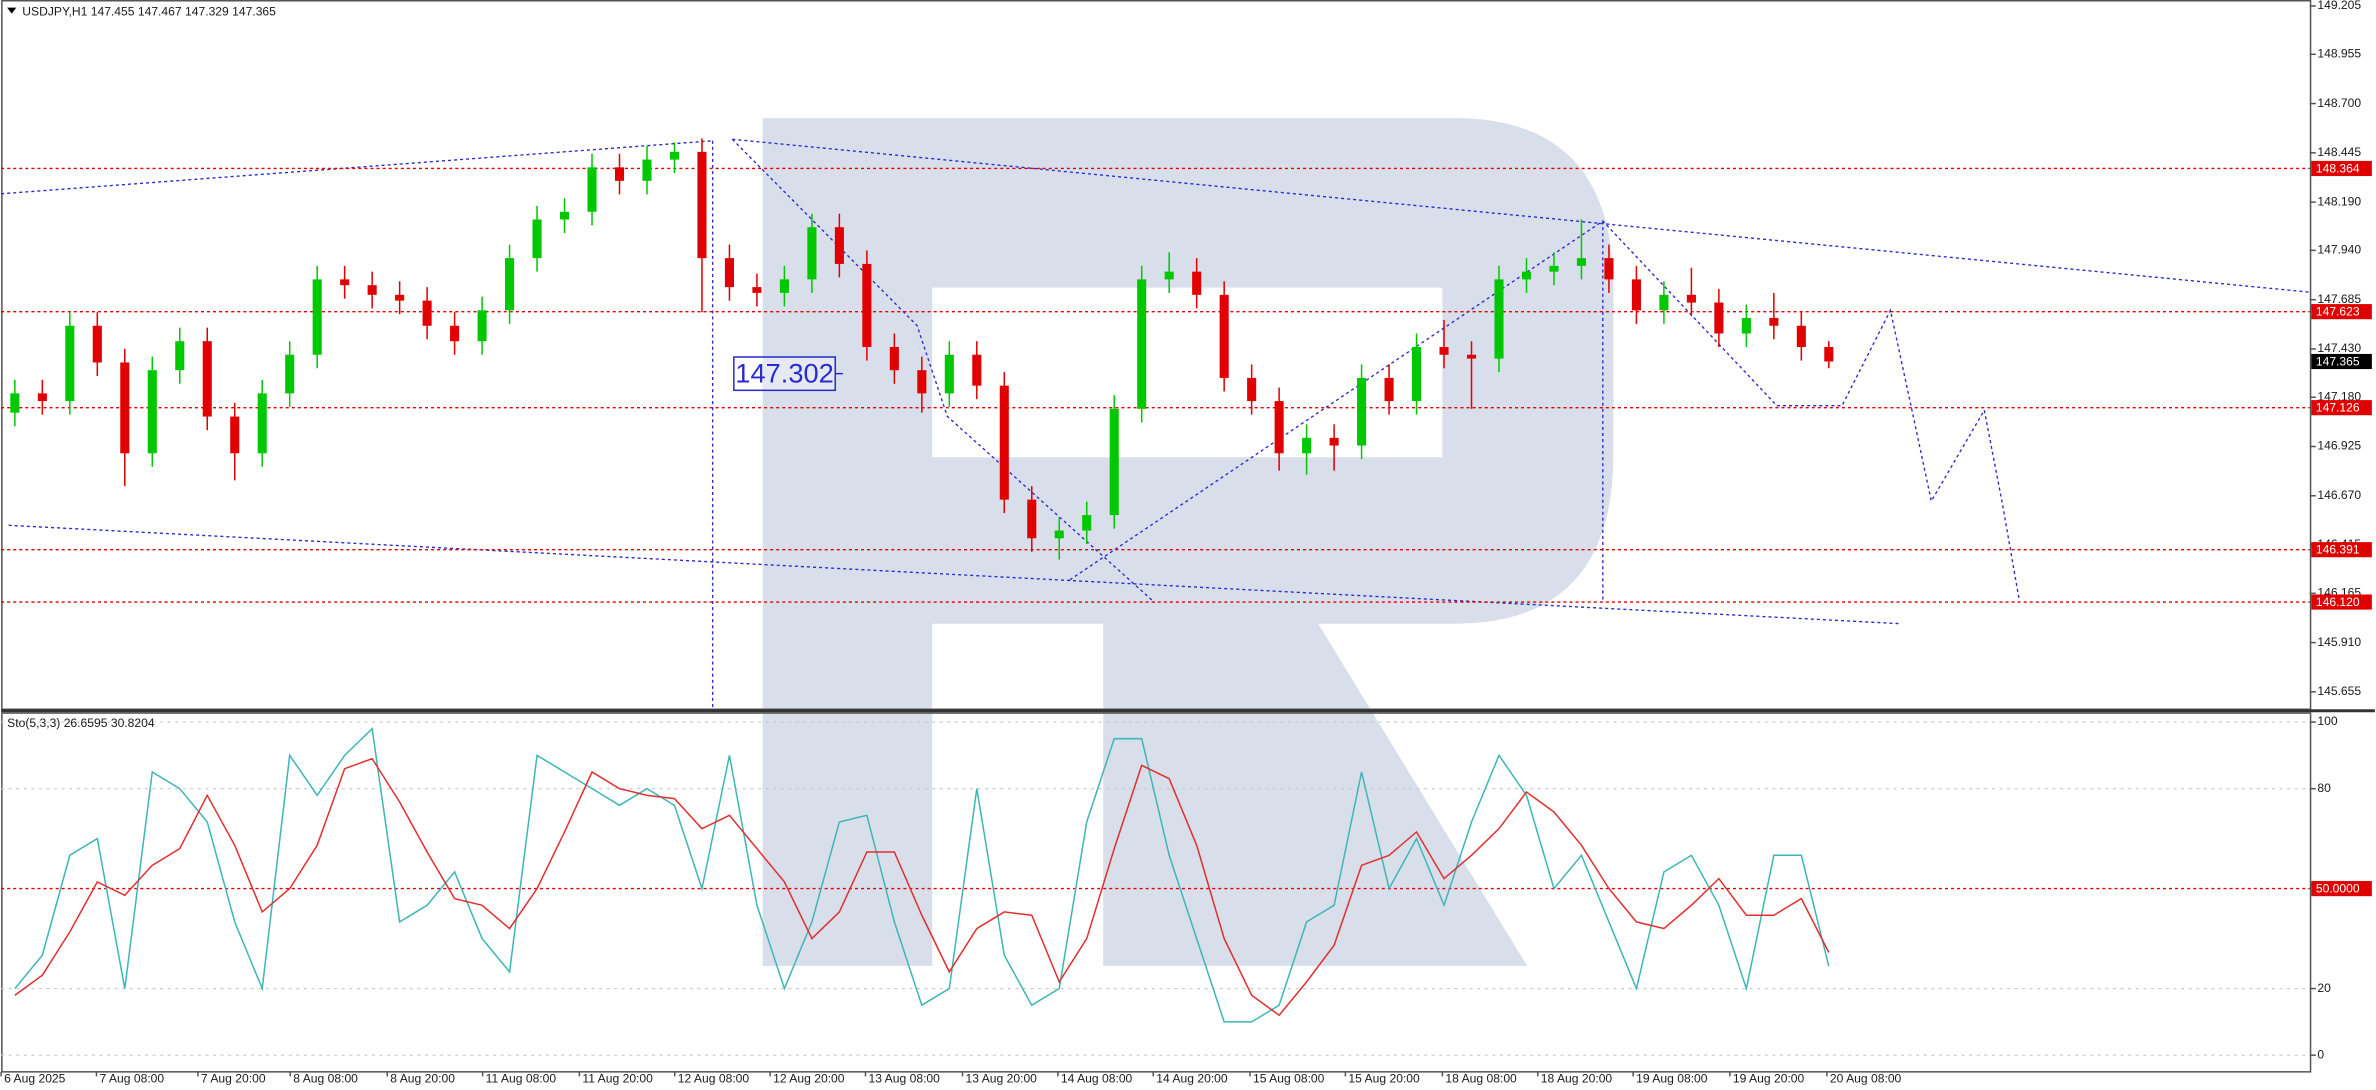 This screenshot has height=1090, width=2376. What do you see at coordinates (2339, 53) in the screenshot?
I see `y-tick-label: 148.955` at bounding box center [2339, 53].